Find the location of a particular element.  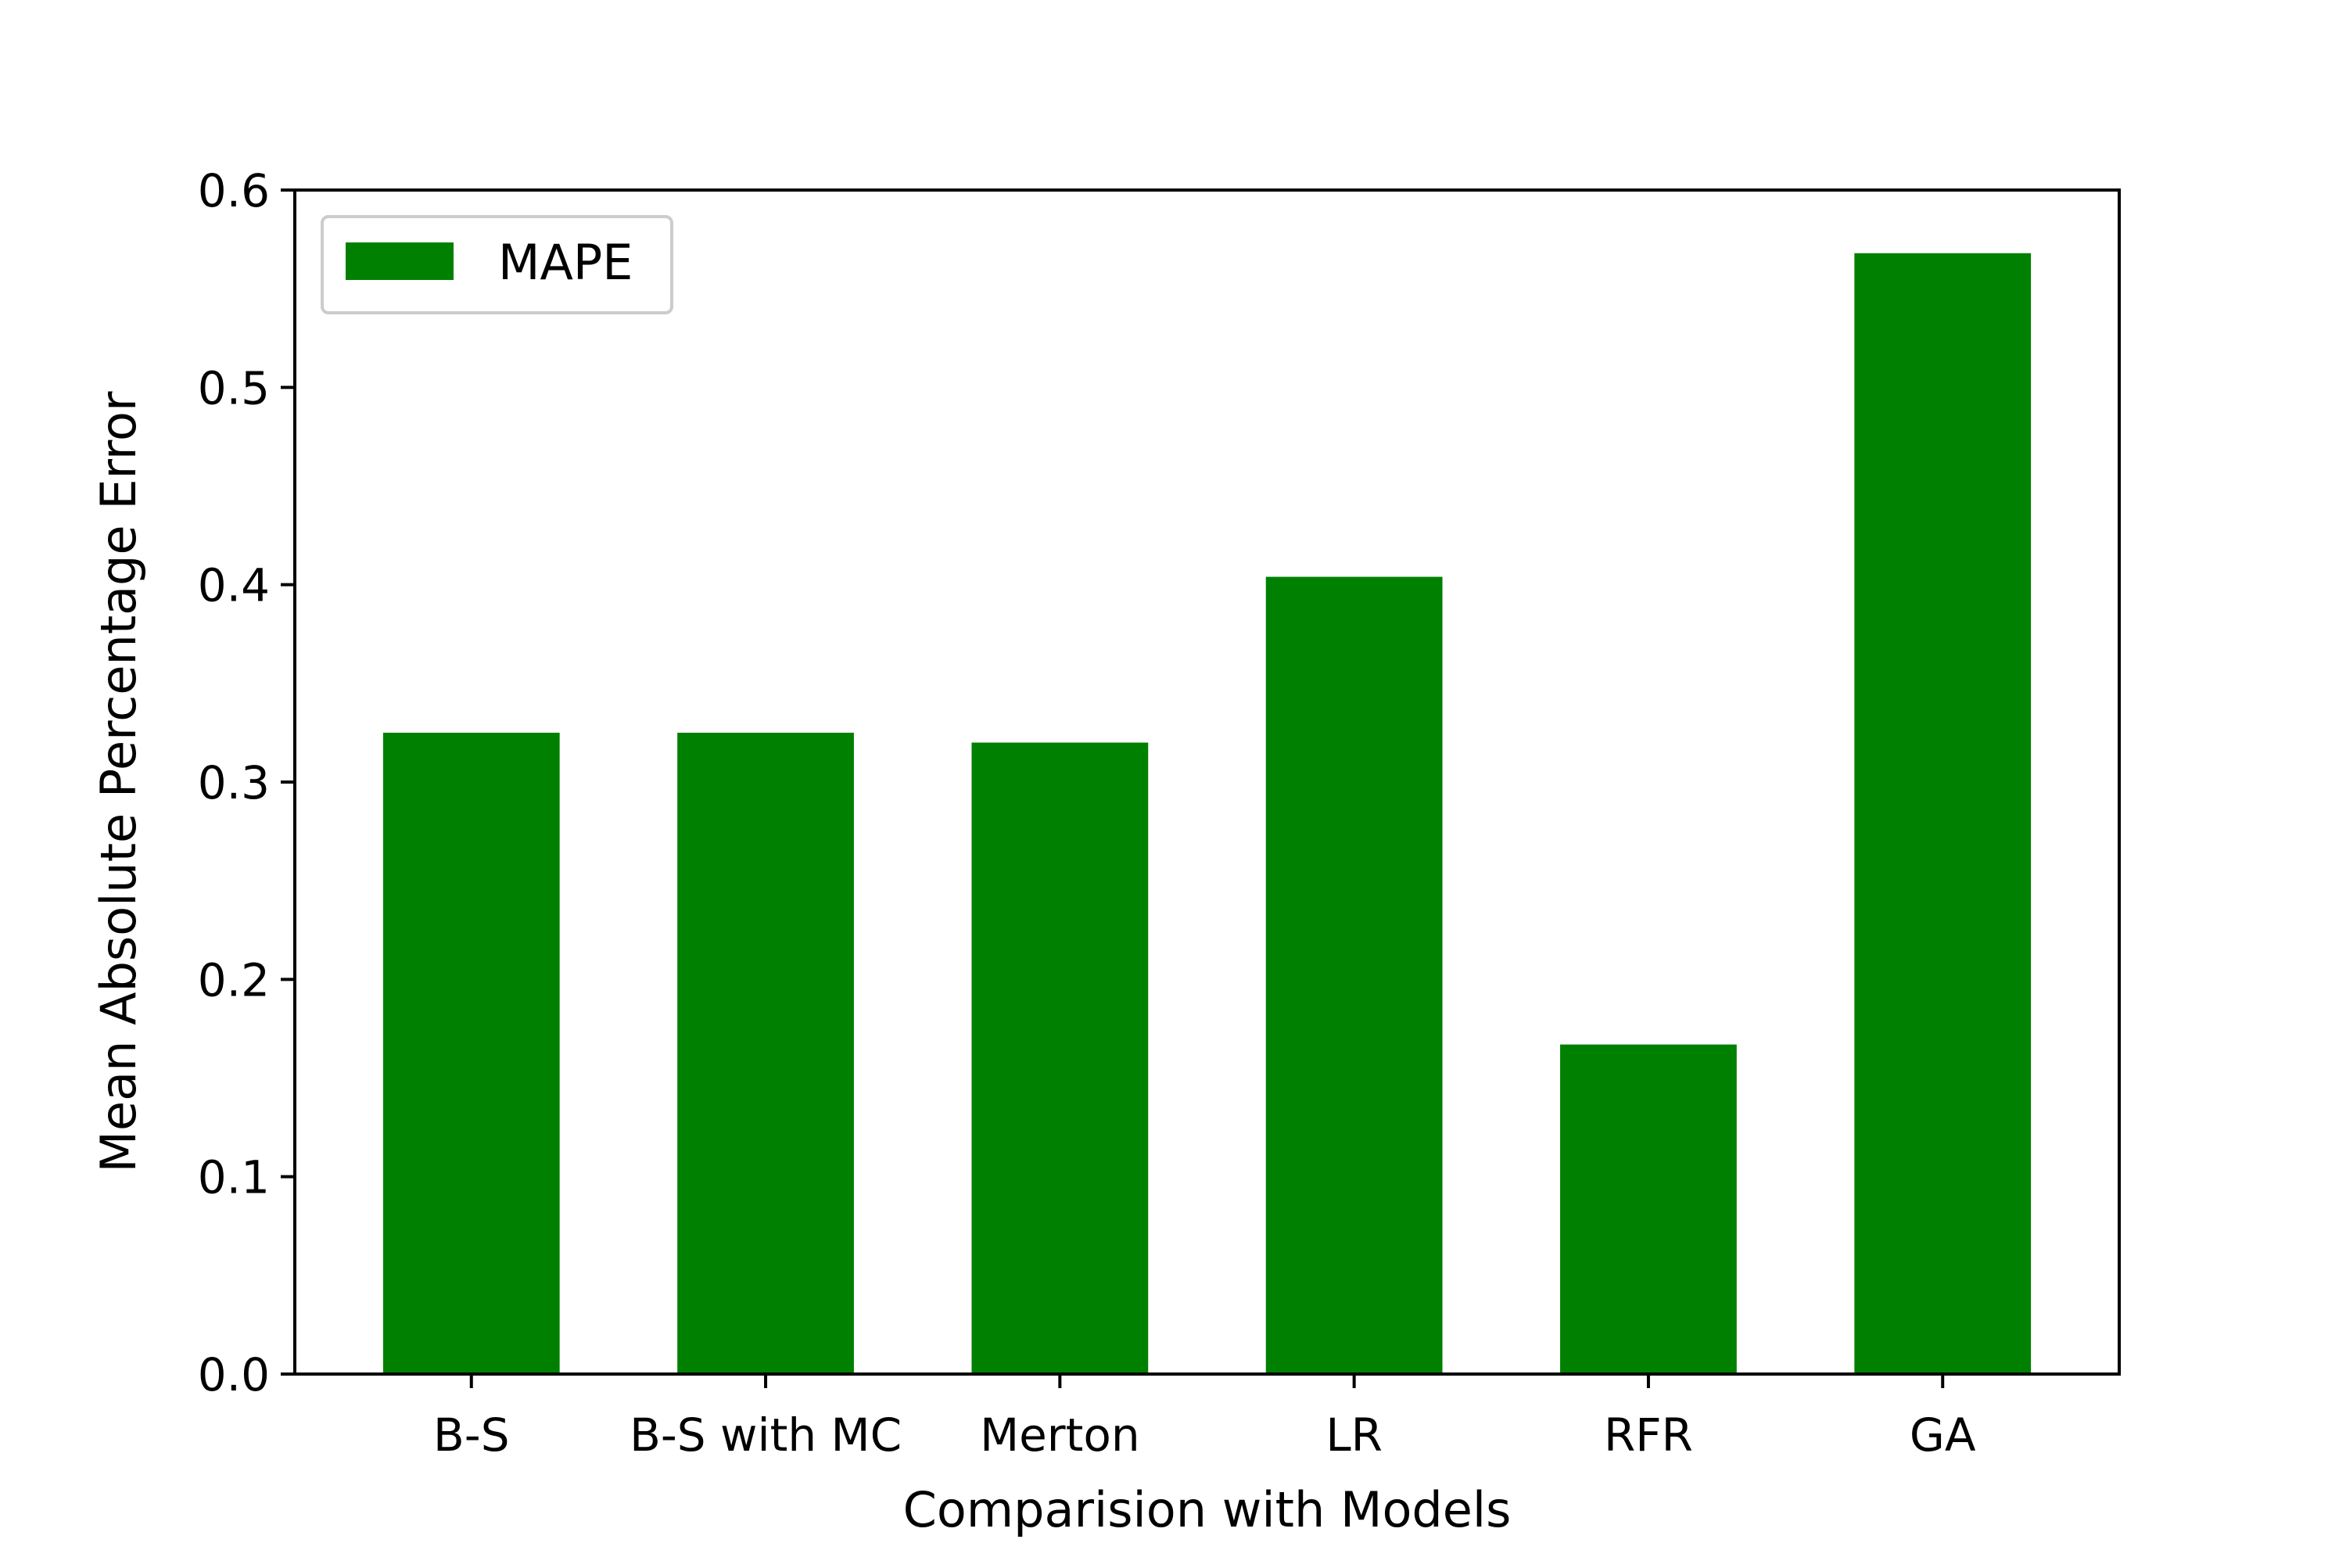

legend: MAPE is located at coordinates (497, 264).